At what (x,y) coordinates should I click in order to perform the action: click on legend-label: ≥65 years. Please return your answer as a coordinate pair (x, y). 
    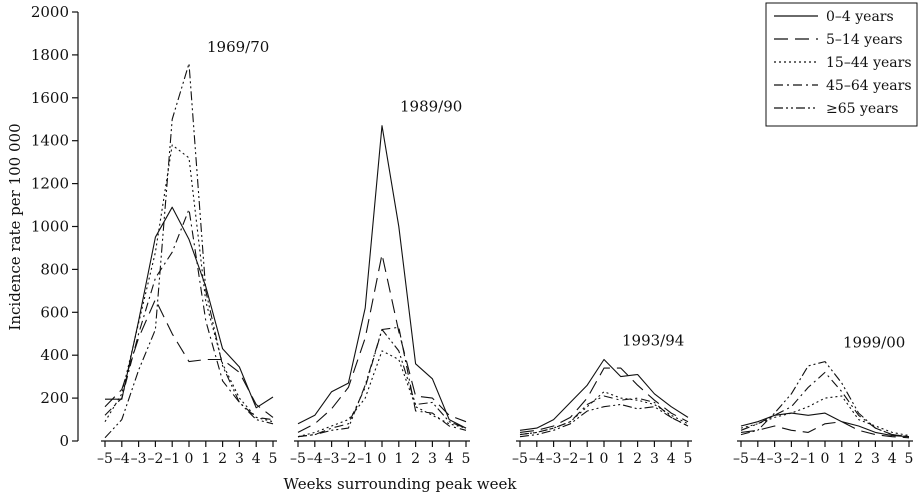
    Looking at the image, I should click on (862, 109).